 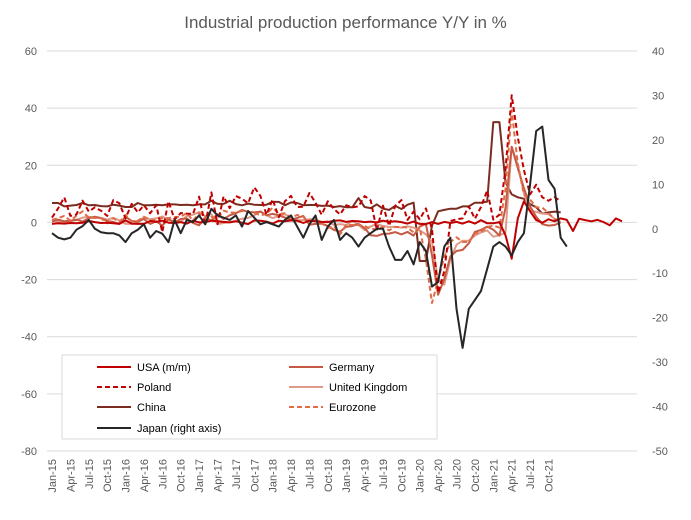 I want to click on y-axis-left: 60 40 20 0 -20 -40 -60 -80, so click(x=29, y=252).